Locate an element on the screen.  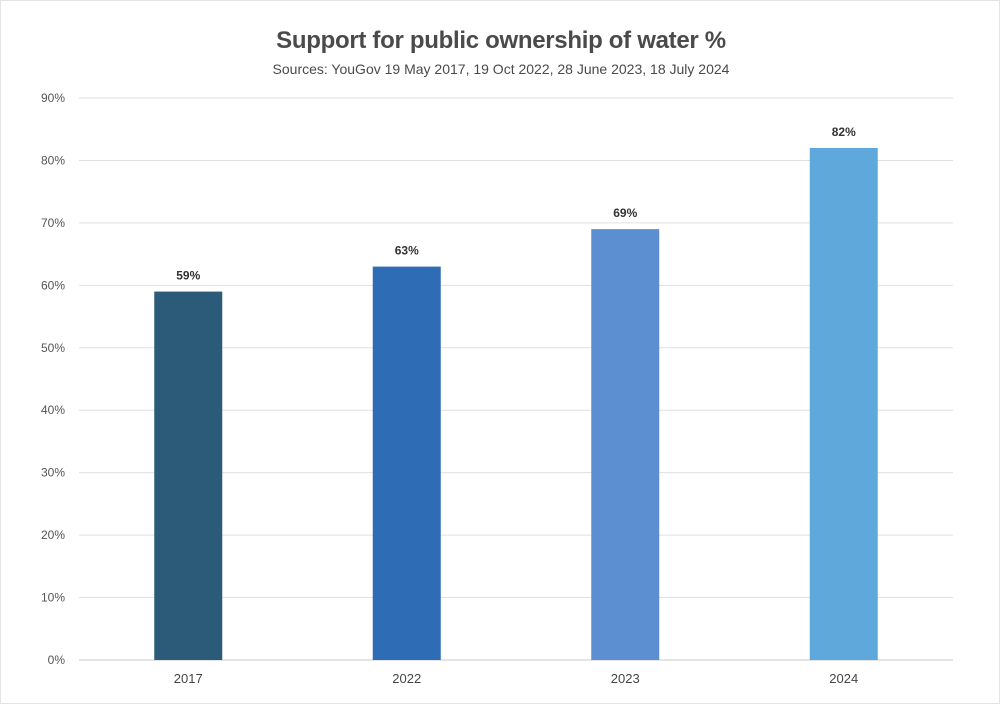
y-tick-label: 40% is located at coordinates (53, 410).